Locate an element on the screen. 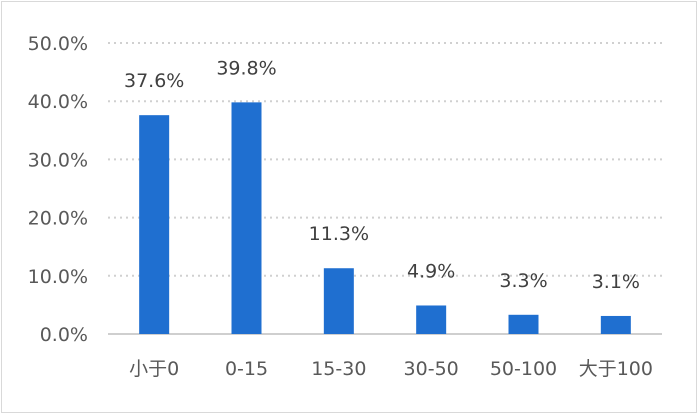  category-label: 大于100 is located at coordinates (616, 369).